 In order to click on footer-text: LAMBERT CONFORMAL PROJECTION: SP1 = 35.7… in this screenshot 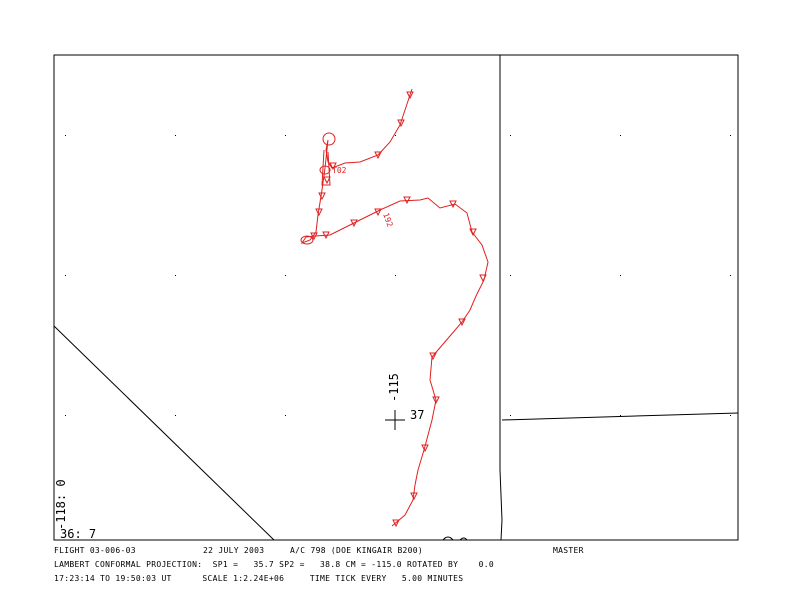, I will do `click(274, 564)`.